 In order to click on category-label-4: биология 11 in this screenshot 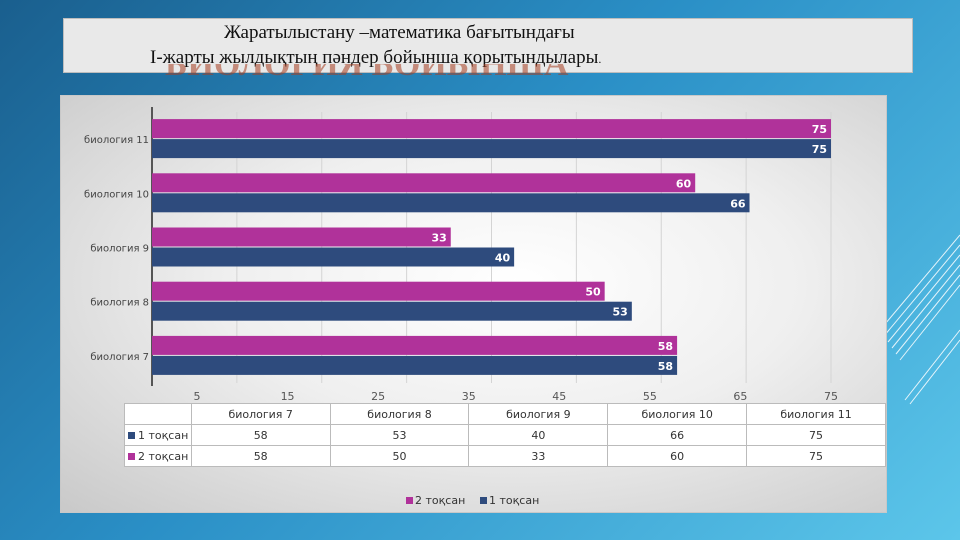, I will do `click(116, 140)`.